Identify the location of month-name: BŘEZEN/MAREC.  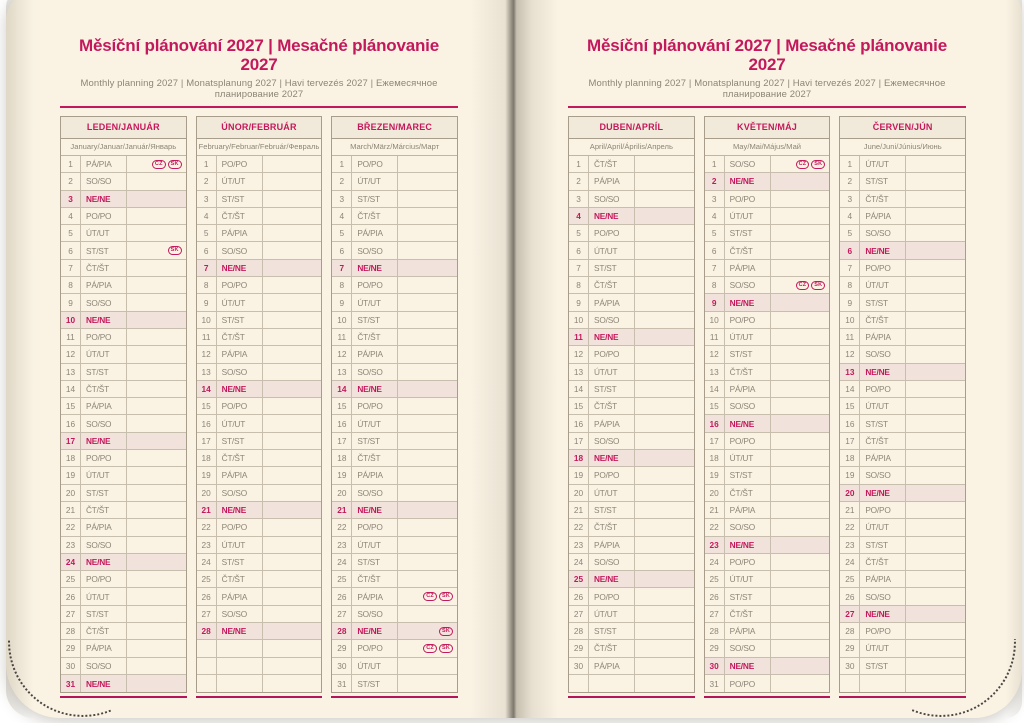
(395, 128).